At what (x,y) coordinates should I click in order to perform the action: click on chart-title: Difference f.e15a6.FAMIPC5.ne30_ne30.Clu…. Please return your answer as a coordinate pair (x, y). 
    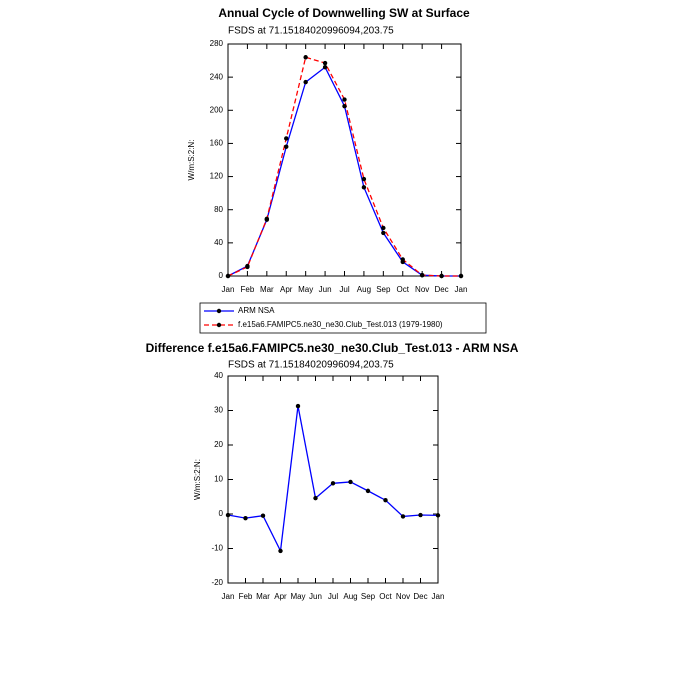
    Looking at the image, I should click on (332, 348).